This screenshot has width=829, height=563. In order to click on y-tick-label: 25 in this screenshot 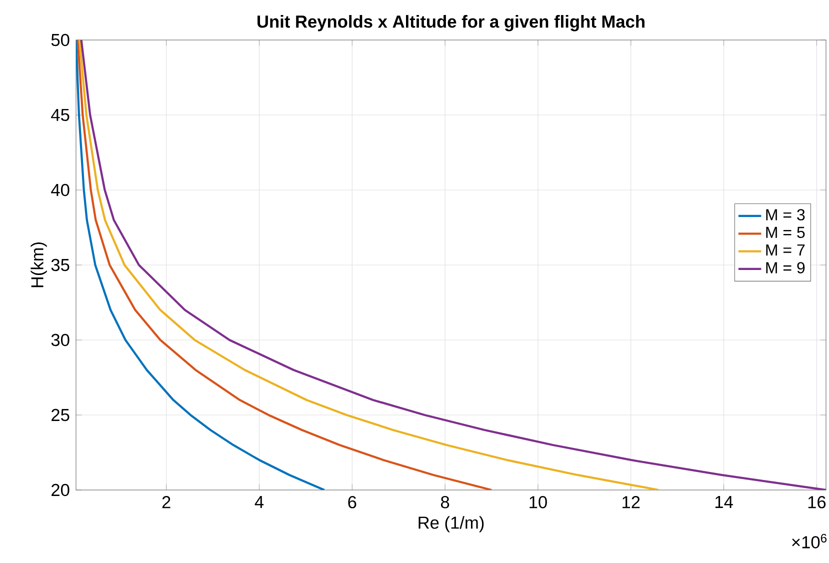, I will do `click(61, 415)`.